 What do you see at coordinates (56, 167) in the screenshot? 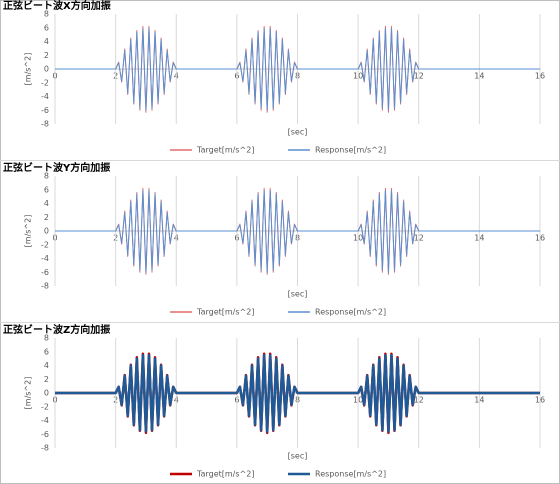
I see `chart-title: 正弦ビート波Y方向加振` at bounding box center [56, 167].